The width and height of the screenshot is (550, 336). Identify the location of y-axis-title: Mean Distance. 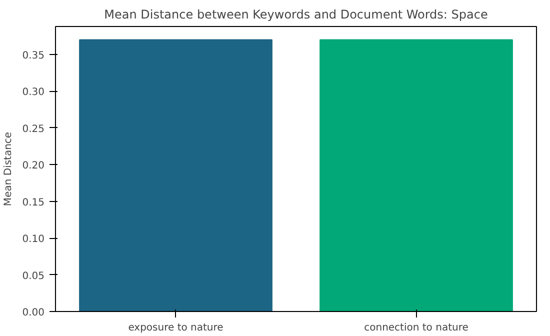
(8, 169).